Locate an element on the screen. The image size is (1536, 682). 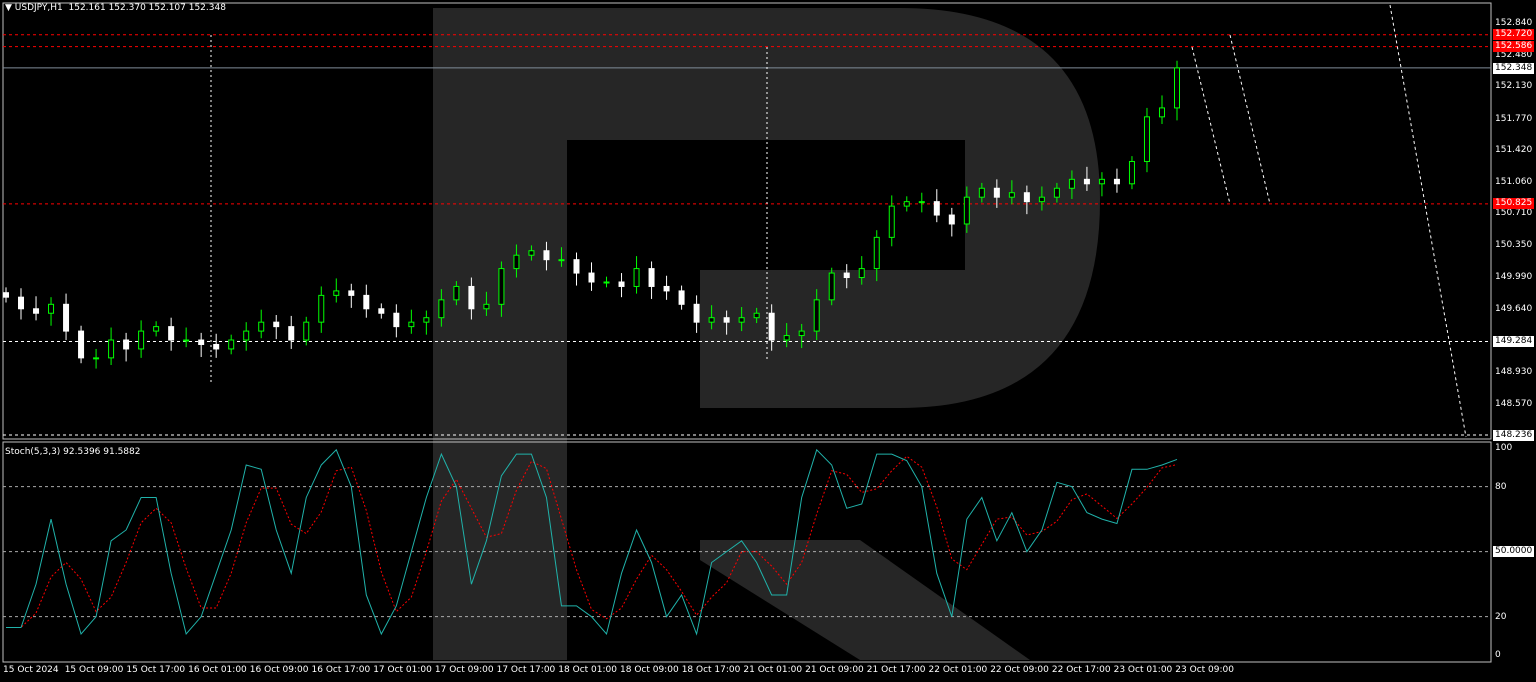
time-axis-label: 23 Oct 09:00 is located at coordinates (1204, 670).